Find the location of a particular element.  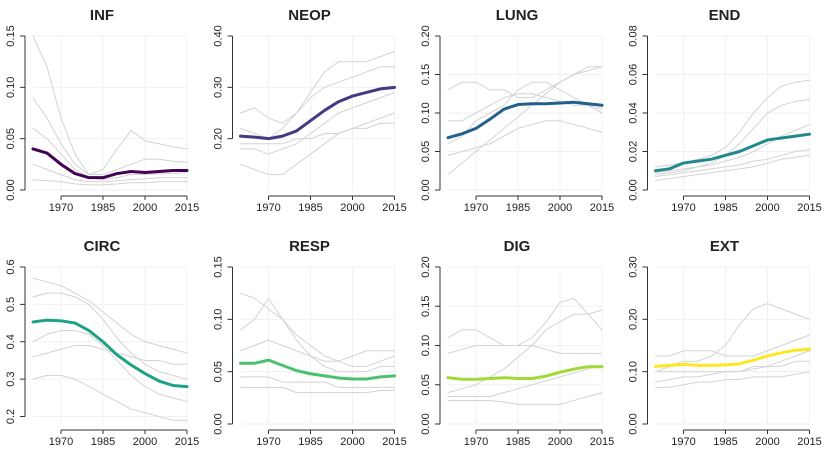

y-tick-label: 0.06 is located at coordinates (633, 74).